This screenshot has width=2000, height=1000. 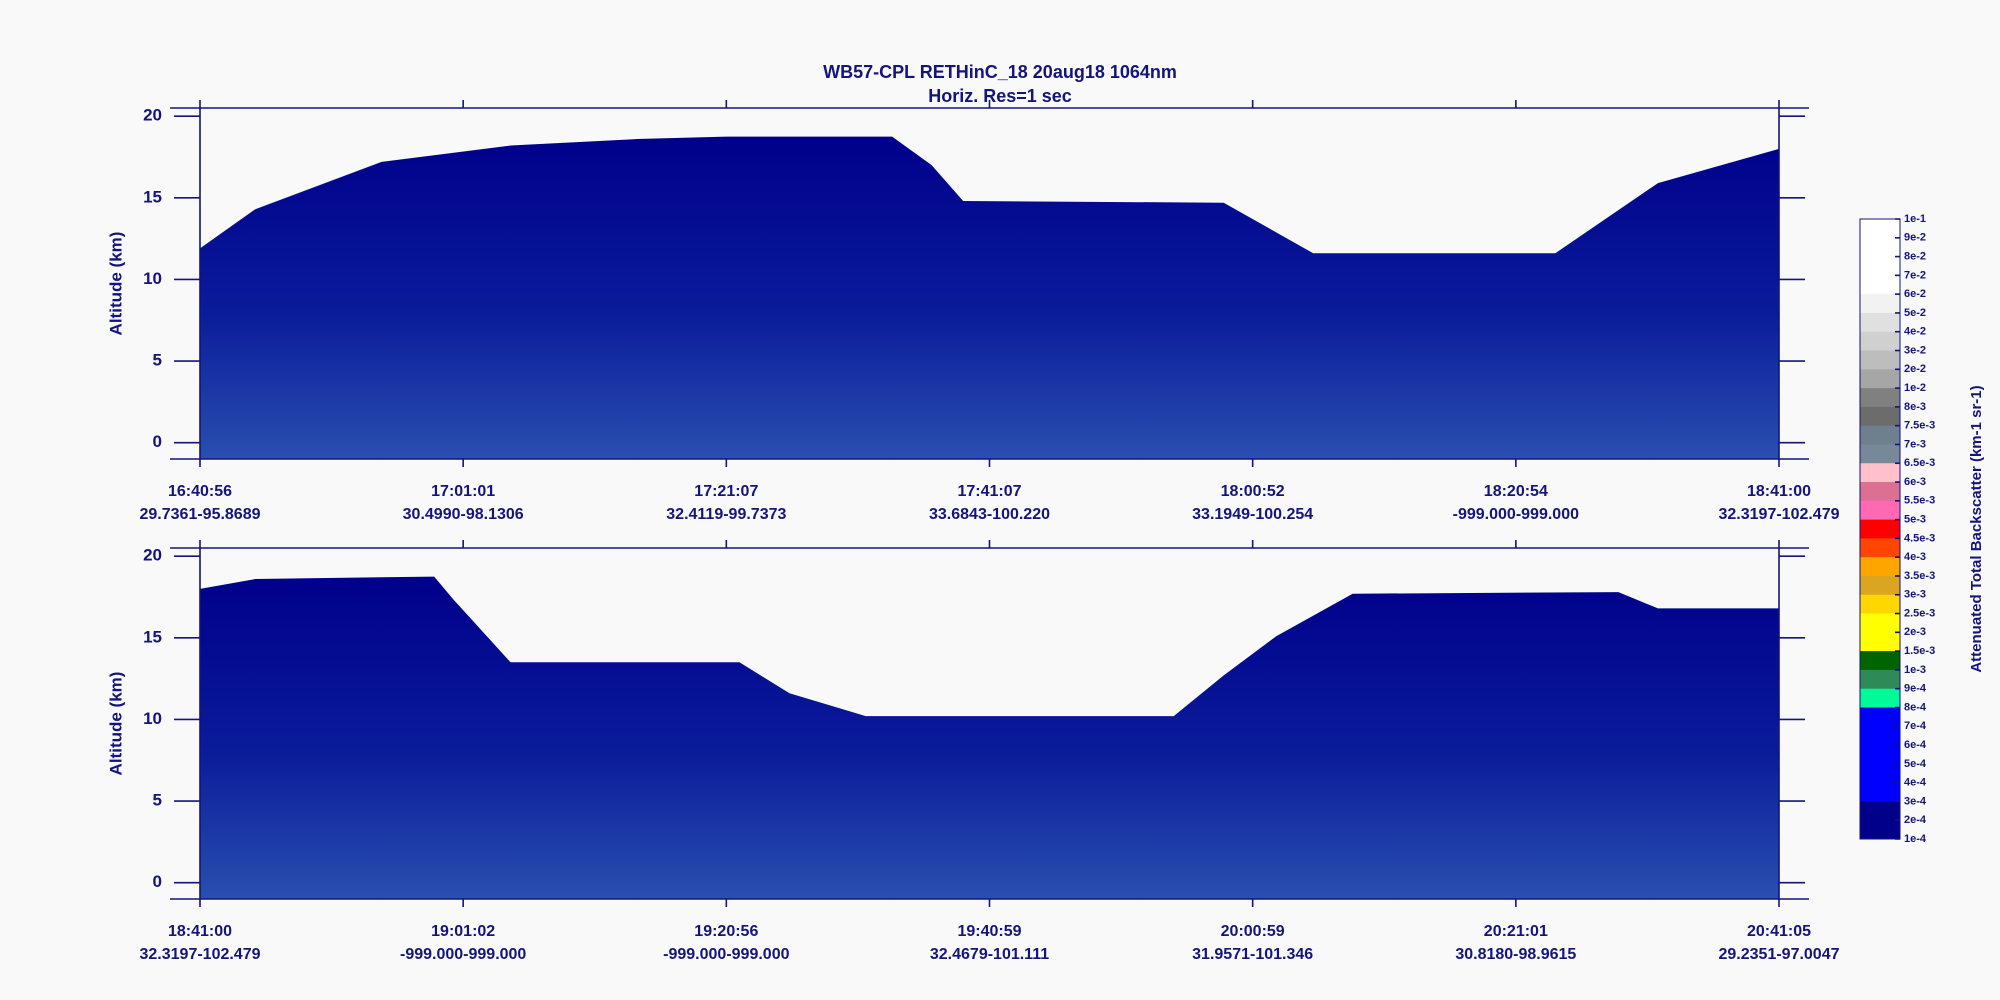 What do you see at coordinates (1515, 954) in the screenshot?
I see `x-tick-sublabel: 30.8180-98.9615` at bounding box center [1515, 954].